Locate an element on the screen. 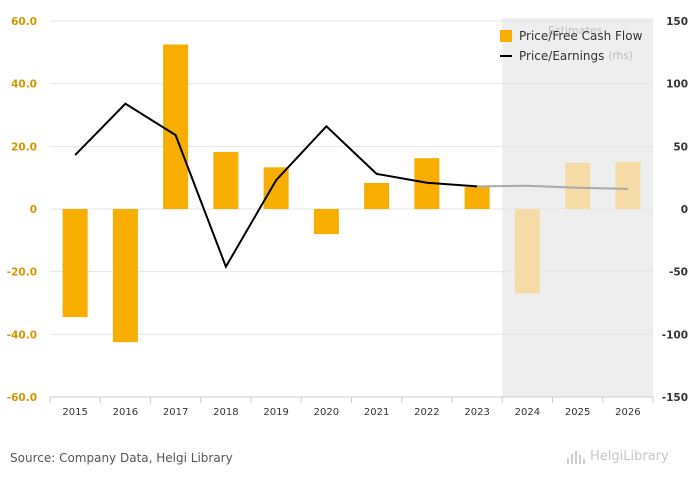  legend-swatch-line is located at coordinates (506, 56).